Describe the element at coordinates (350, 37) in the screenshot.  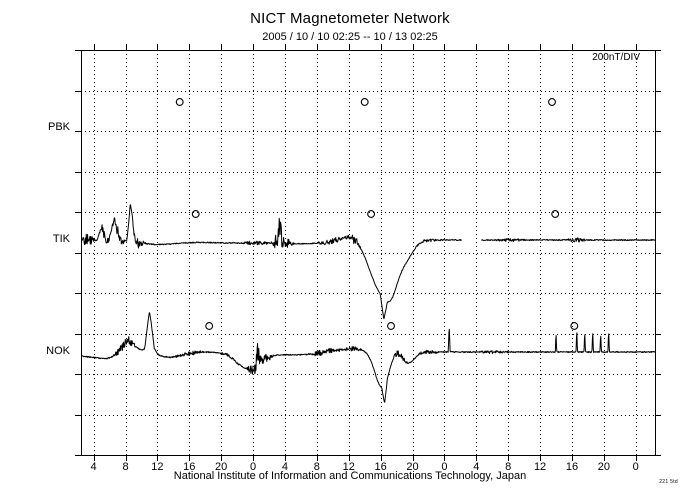
I see `time-range-subtitle: 2005 / 10 / 10 02:25 -- 10 / 13 02:25` at that location.